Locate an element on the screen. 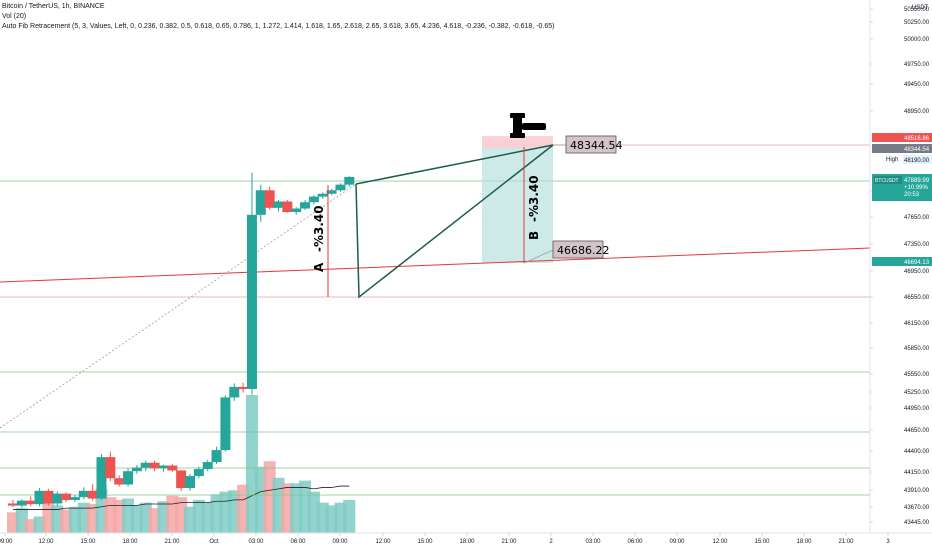 The image size is (932, 550). red-trend-line is located at coordinates (435, 265).